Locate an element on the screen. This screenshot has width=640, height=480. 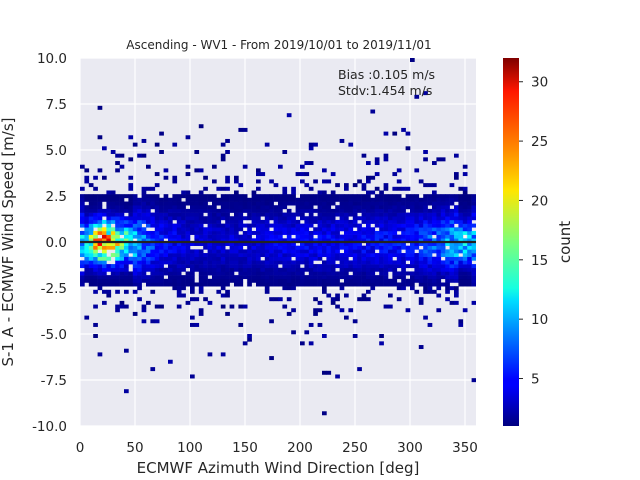
y-tick-label-0: 10.0 is located at coordinates (52, 59).